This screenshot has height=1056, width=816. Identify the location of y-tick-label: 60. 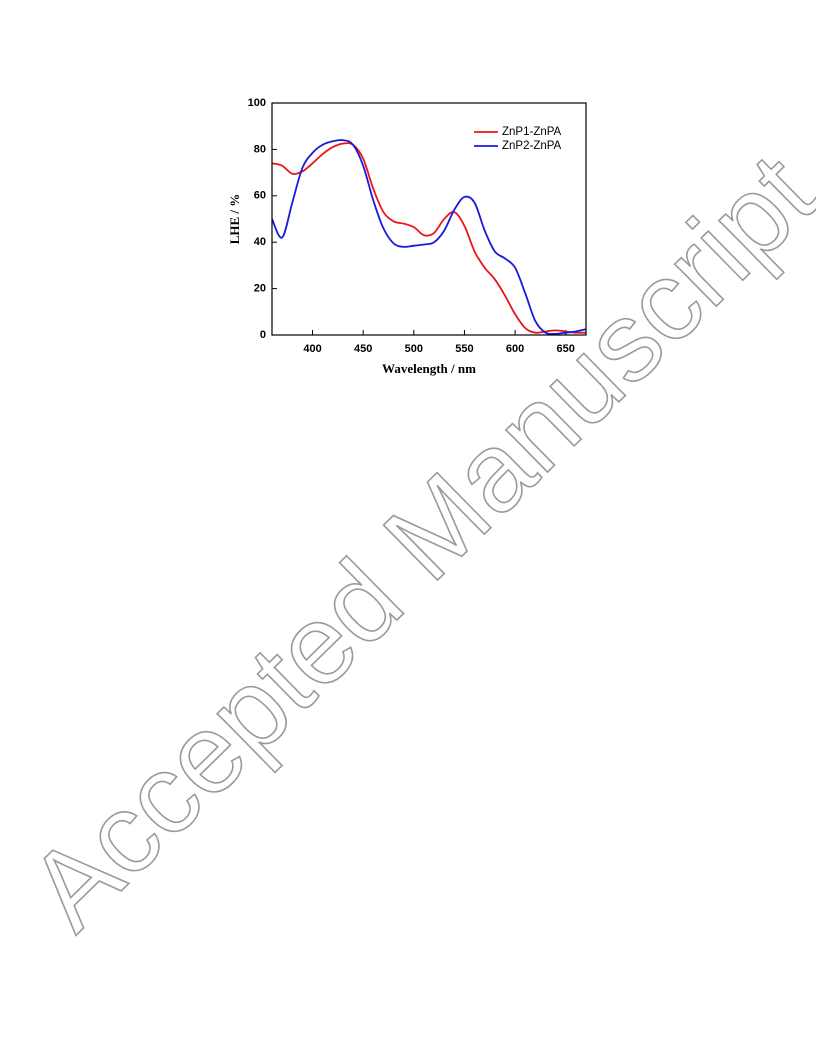
(260, 196).